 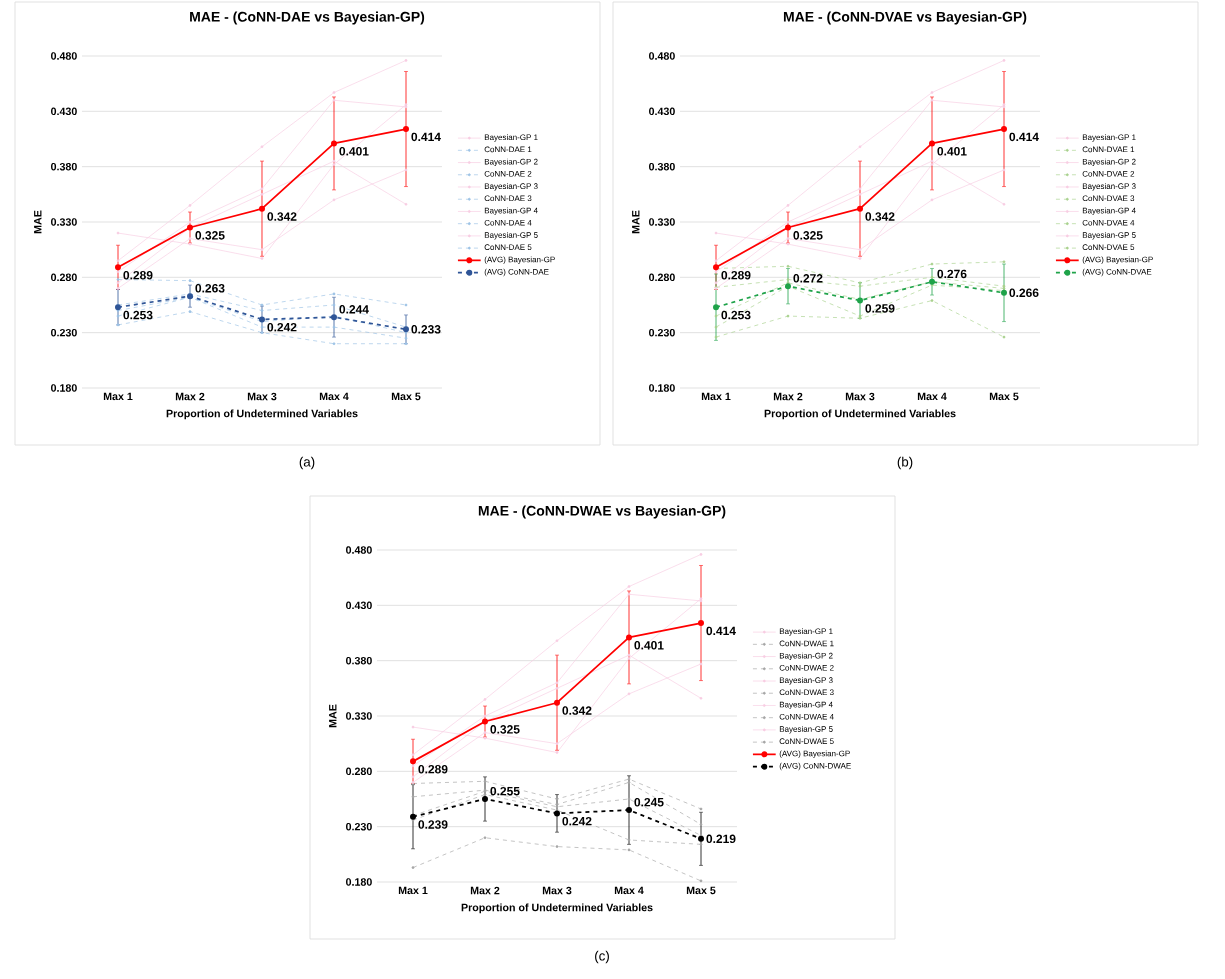 I want to click on legend-label: CoNN-DWAE 2, so click(x=806, y=667).